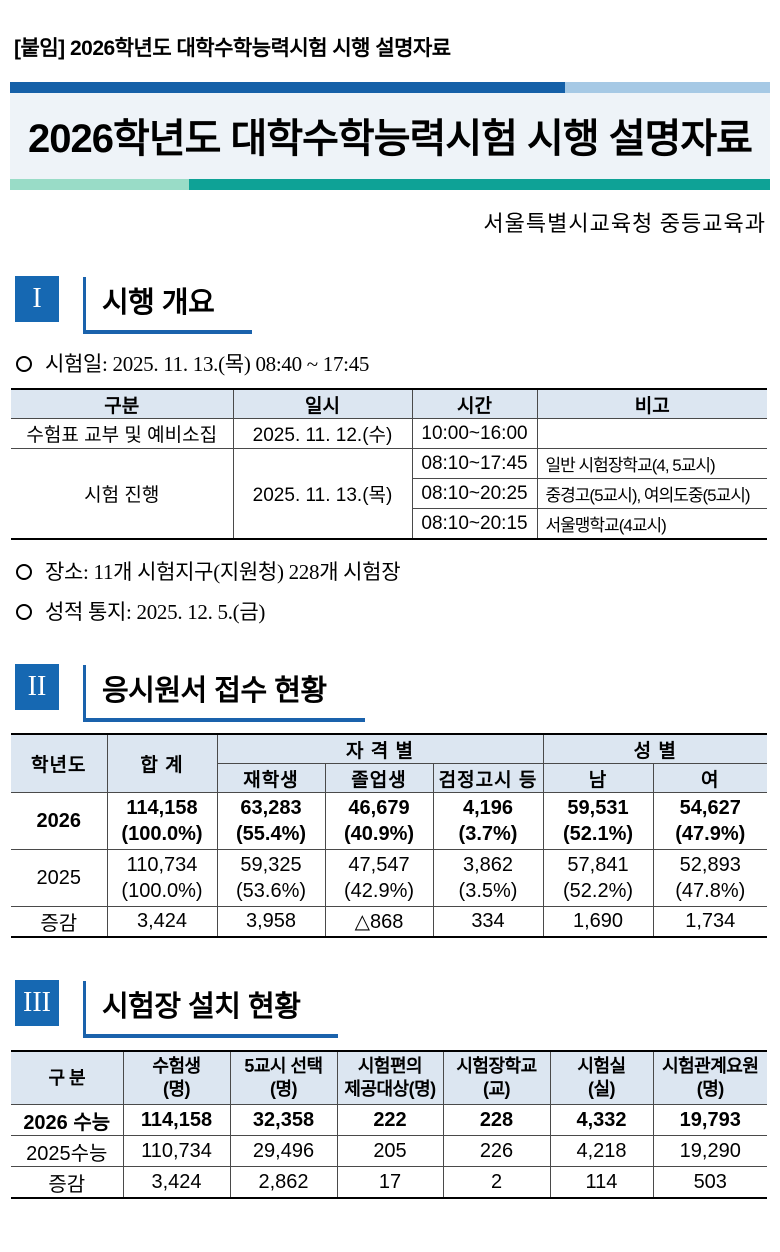  What do you see at coordinates (624, 223) in the screenshot?
I see `affiliation: 서울특별시교육청 중등교육과` at bounding box center [624, 223].